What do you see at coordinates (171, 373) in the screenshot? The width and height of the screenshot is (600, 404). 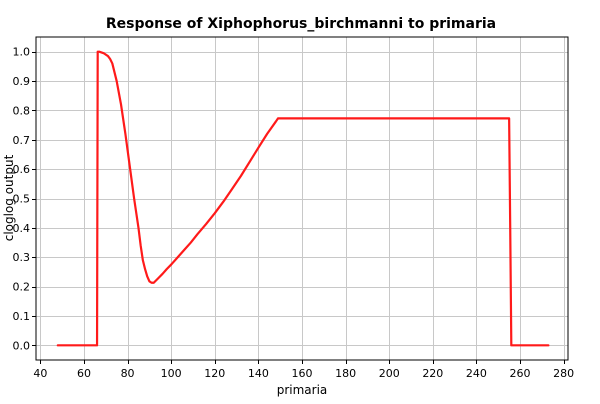 I see `x-tick-label: 100` at bounding box center [171, 373].